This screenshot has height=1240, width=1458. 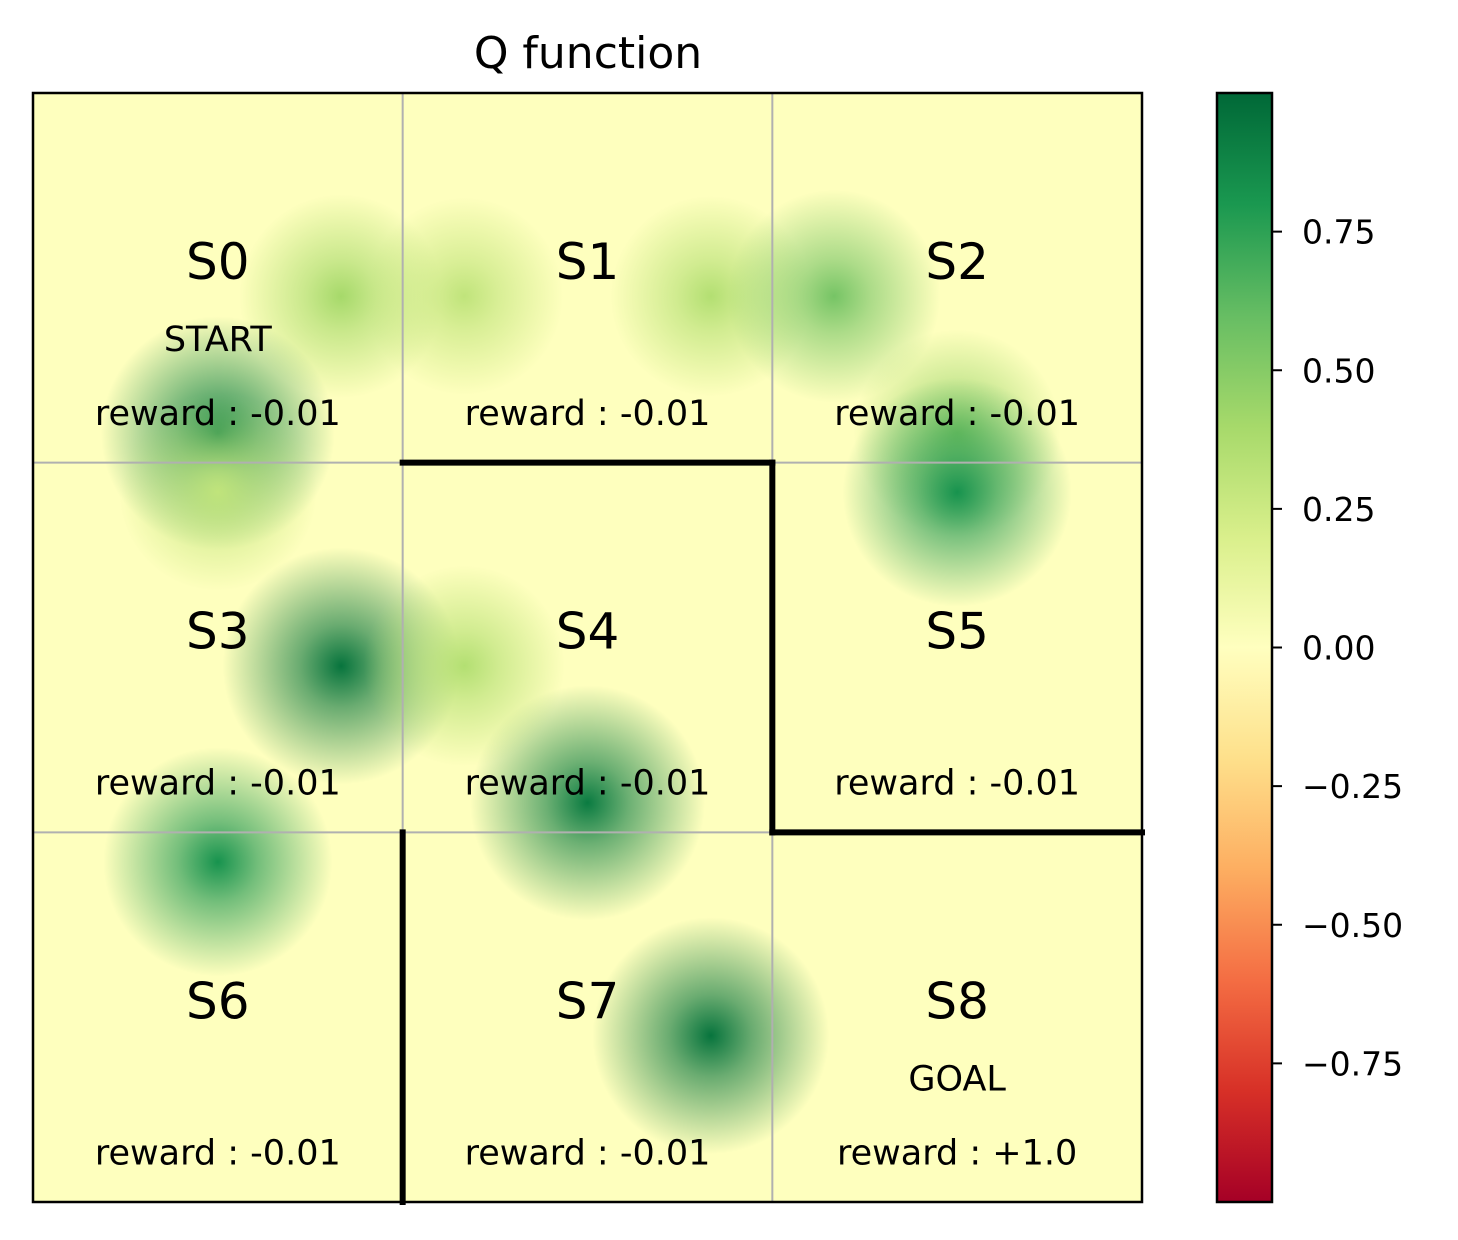 I want to click on q-blob-s2-left, so click(x=834, y=296).